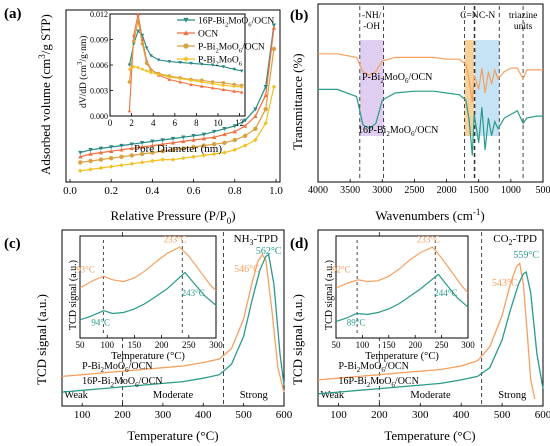  I want to click on inset-peak-label: 89°C, so click(356, 322).